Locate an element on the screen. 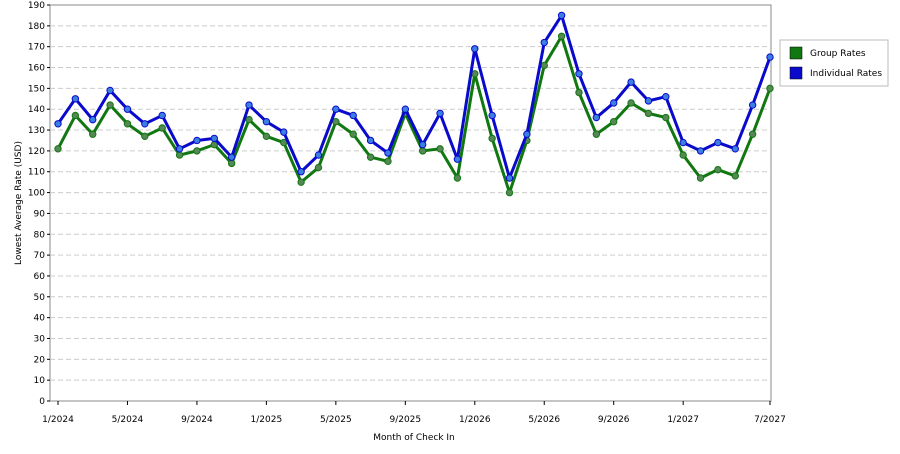 This screenshot has width=900, height=454. y-tick-label: 140 is located at coordinates (36, 110).